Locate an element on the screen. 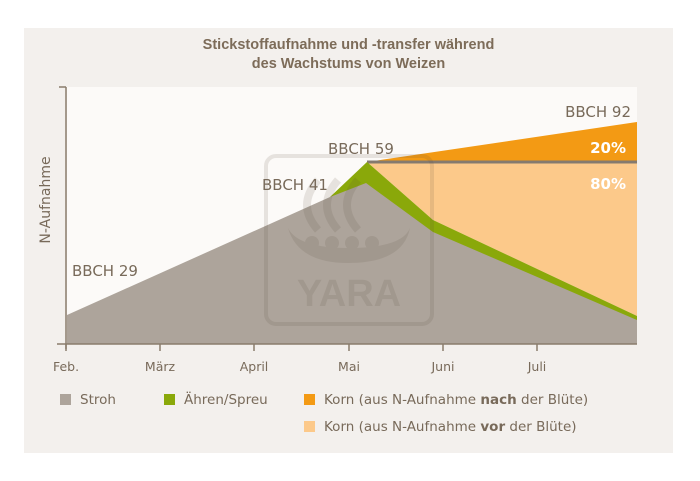 The width and height of the screenshot is (700, 481). chart-title-line-2: des Wachstums von Weizen is located at coordinates (348, 64).